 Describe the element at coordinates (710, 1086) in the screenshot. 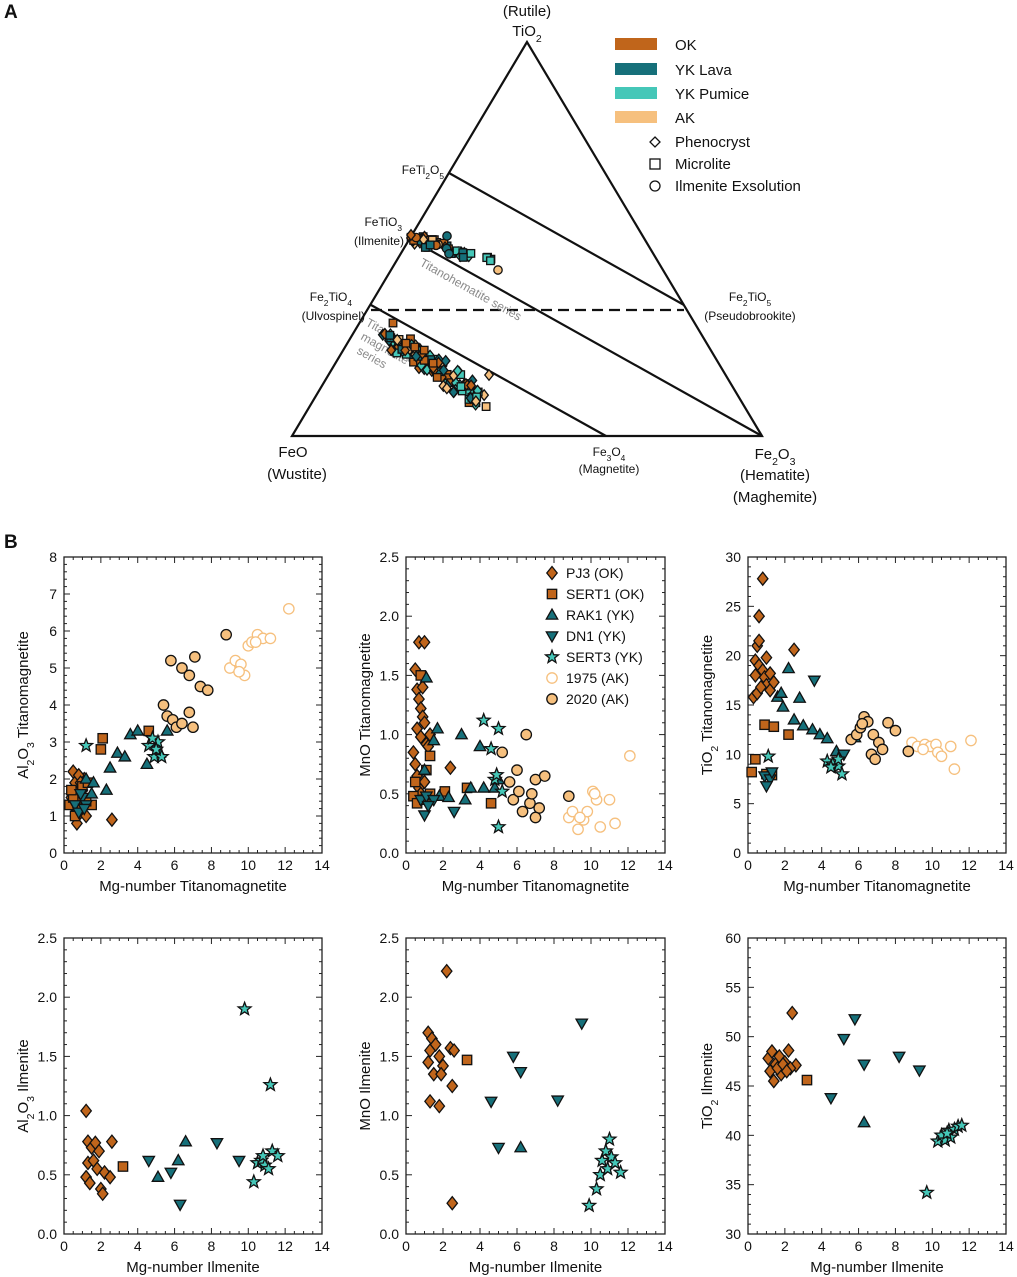

I see `y-axis-title: TiO2 Ilmenite` at that location.